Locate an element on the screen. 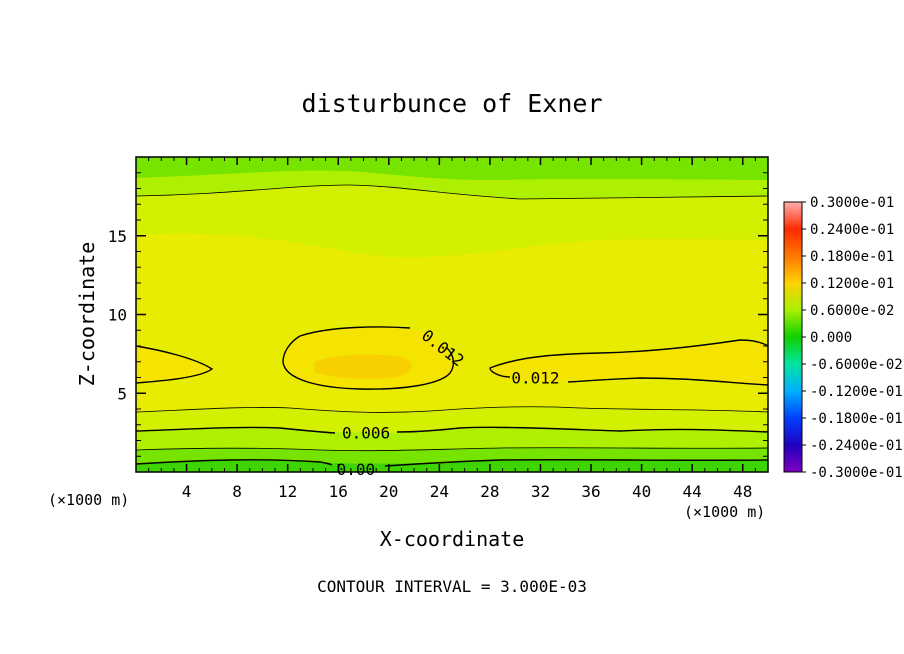 The width and height of the screenshot is (904, 654). x-axis-label: X-coordinate is located at coordinates (452, 539).